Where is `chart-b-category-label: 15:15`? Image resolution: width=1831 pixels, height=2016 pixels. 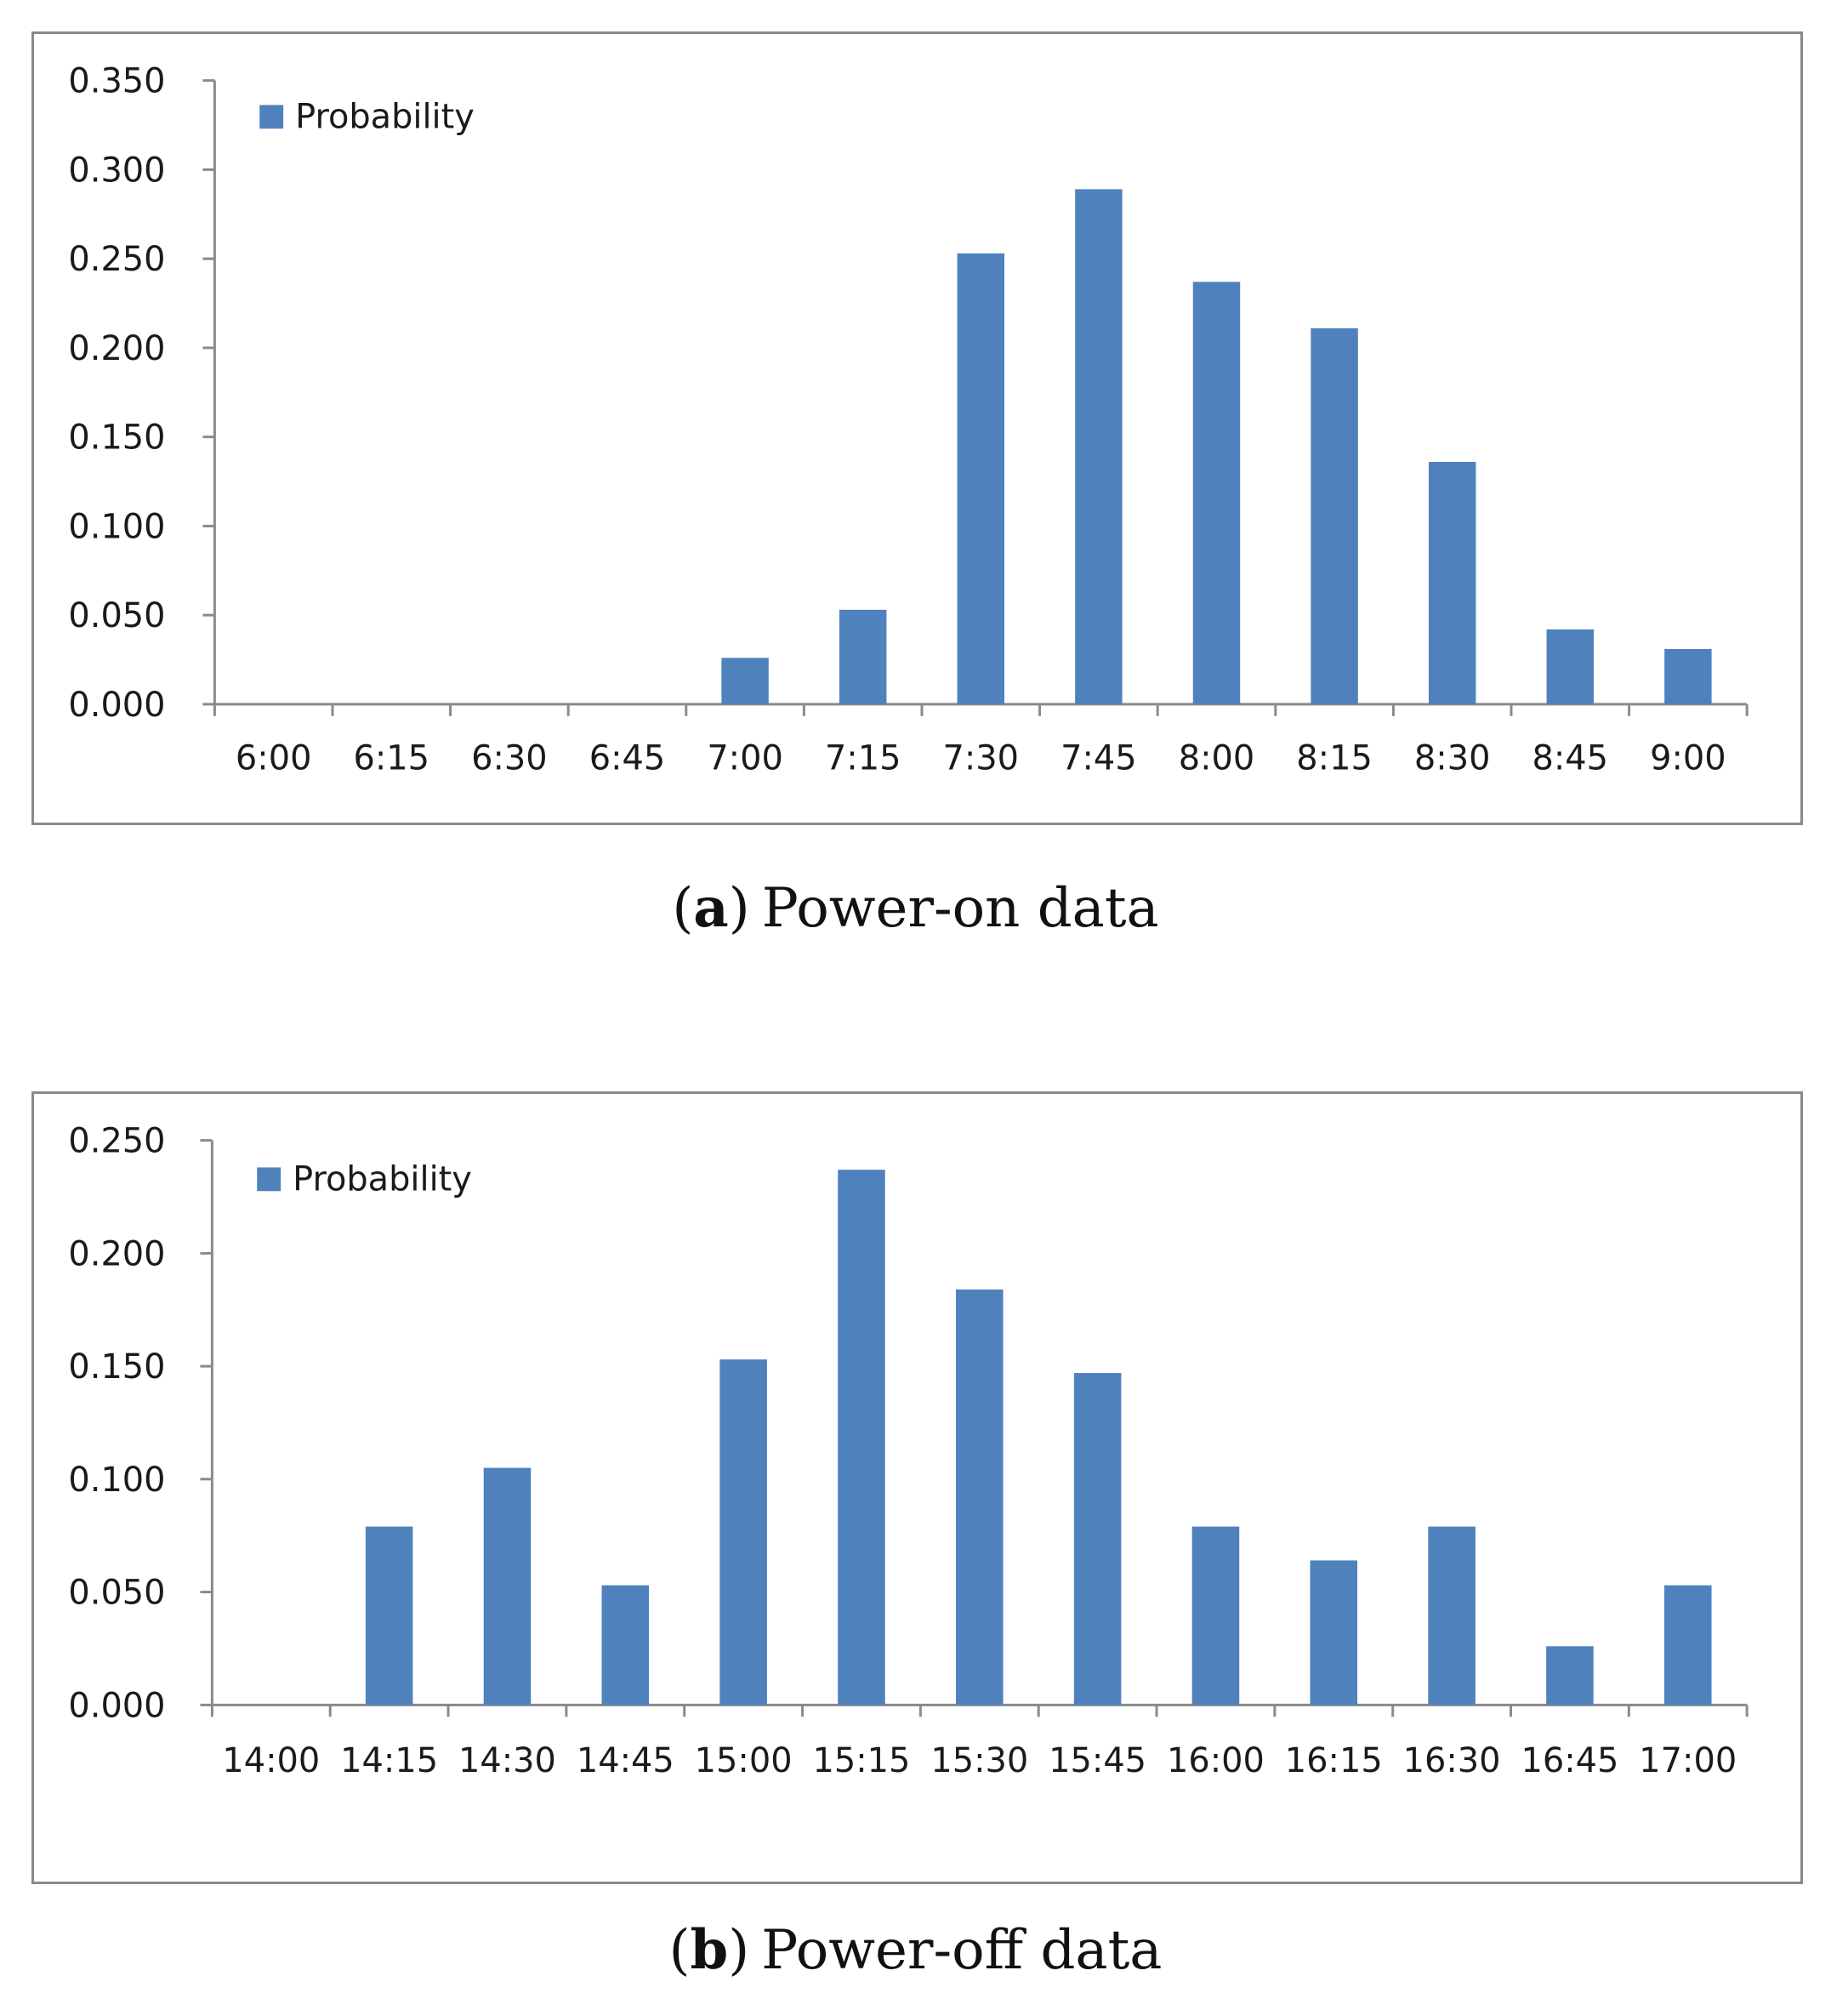 chart-b-category-label: 15:15 is located at coordinates (862, 1760).